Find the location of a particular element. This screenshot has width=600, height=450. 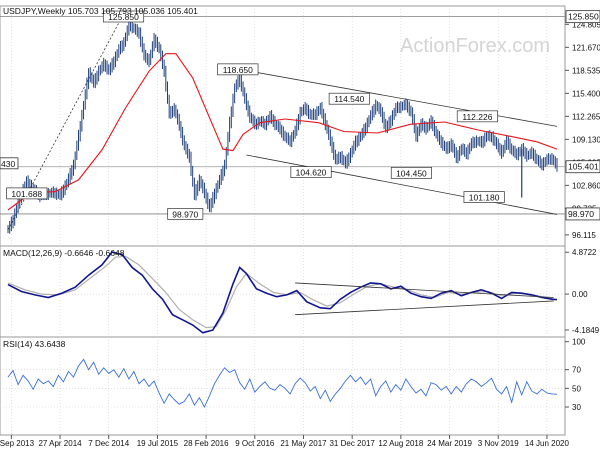

left-price-tag: 430 is located at coordinates (8, 164).